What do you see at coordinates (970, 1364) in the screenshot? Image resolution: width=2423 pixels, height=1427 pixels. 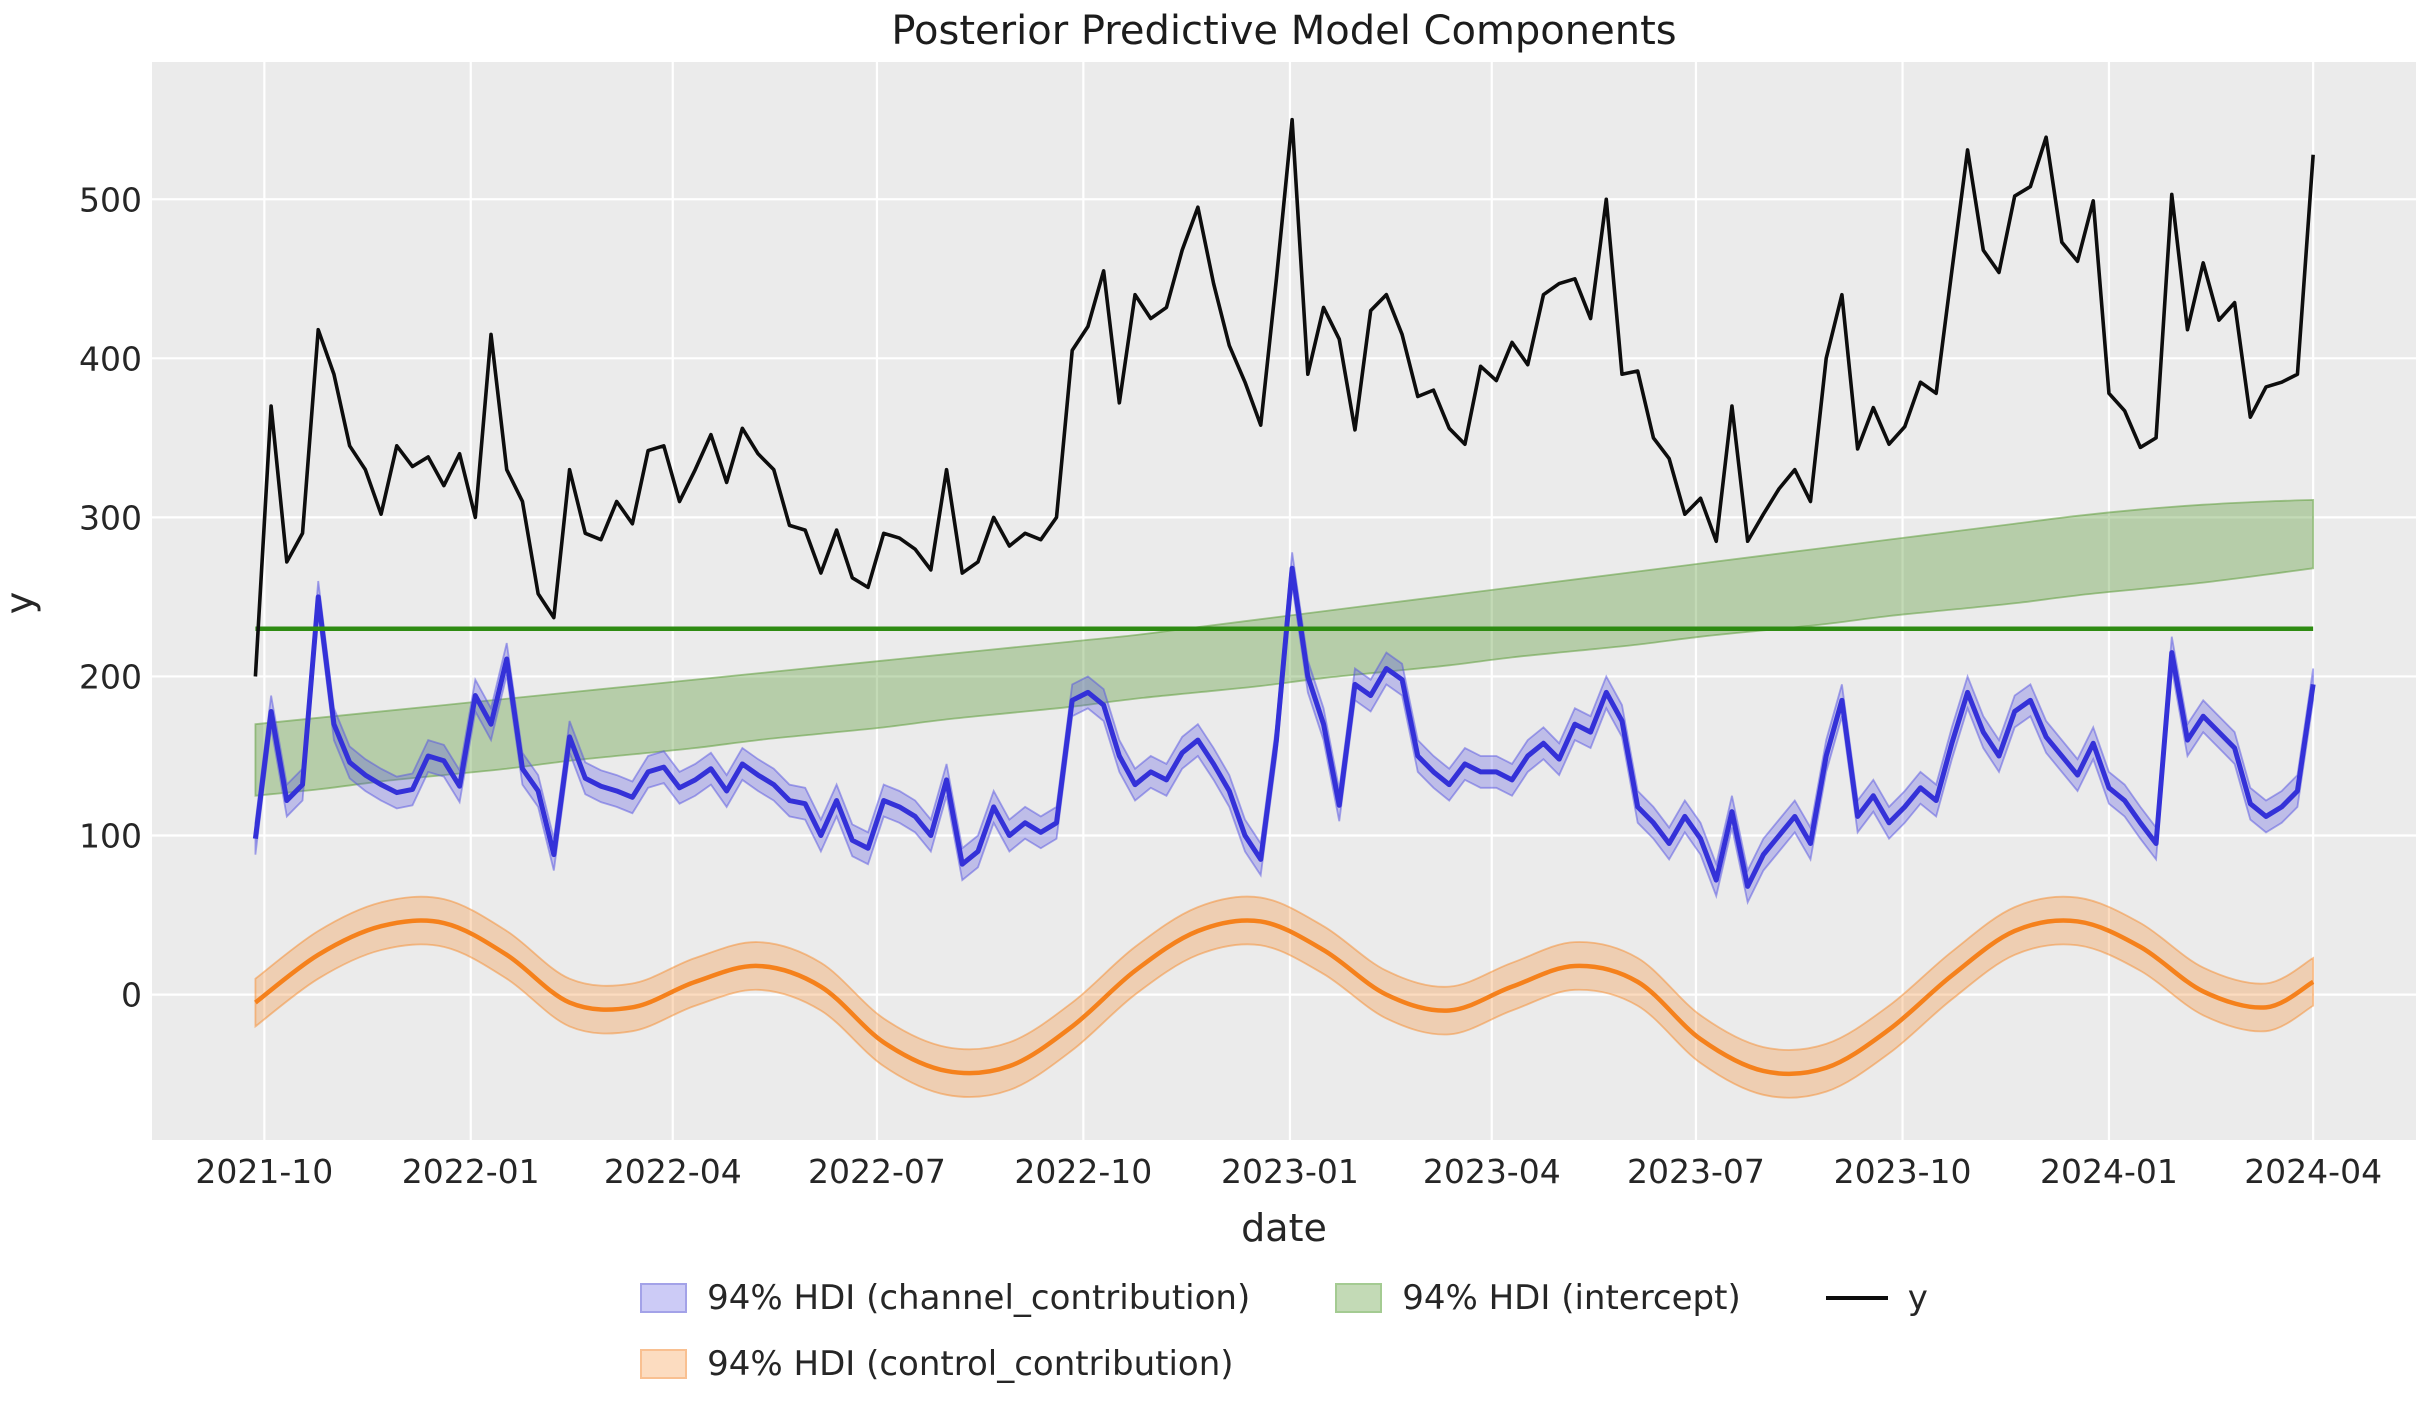 I see `legend-label-control: 94% HDI (control_contribution)` at bounding box center [970, 1364].